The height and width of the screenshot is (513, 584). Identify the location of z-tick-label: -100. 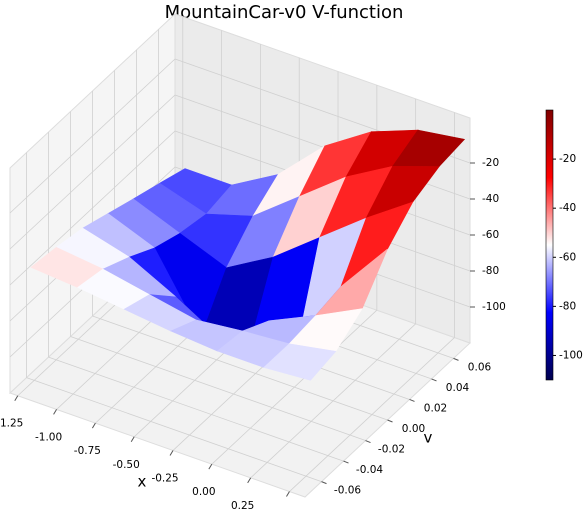
(494, 307).